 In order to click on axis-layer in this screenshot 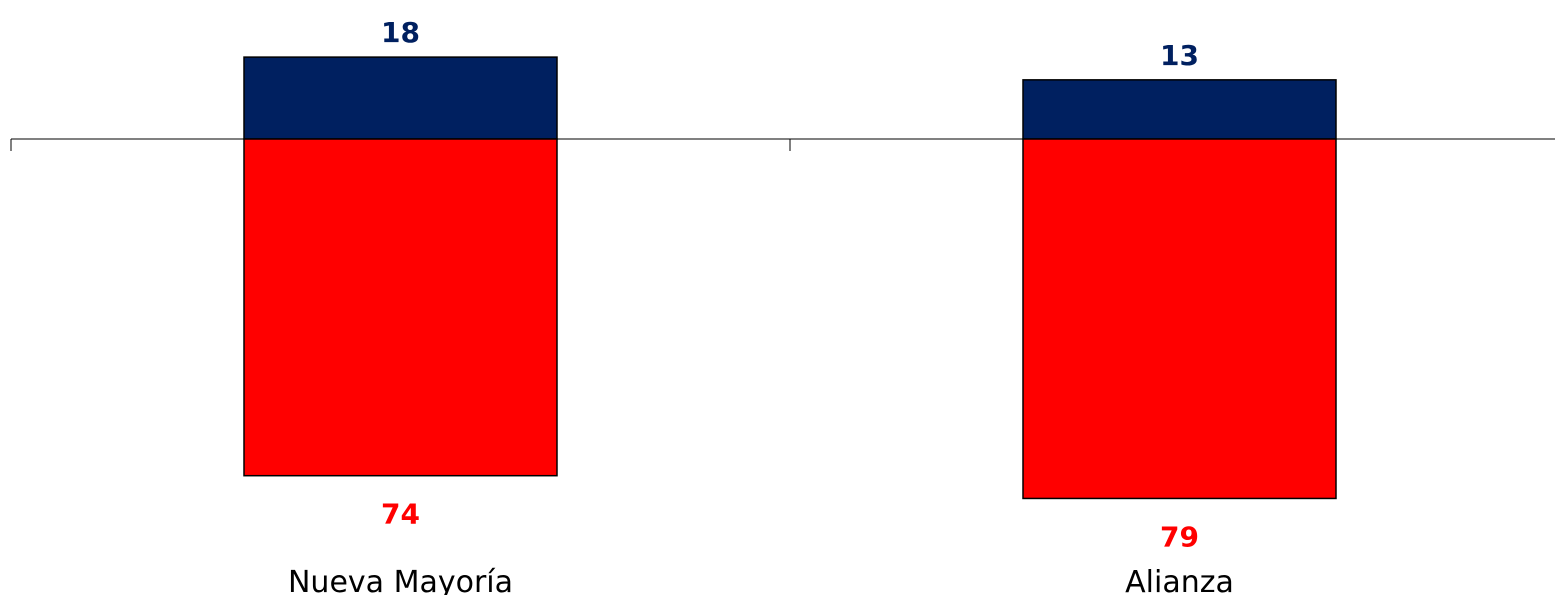, I will do `click(782, 144)`.